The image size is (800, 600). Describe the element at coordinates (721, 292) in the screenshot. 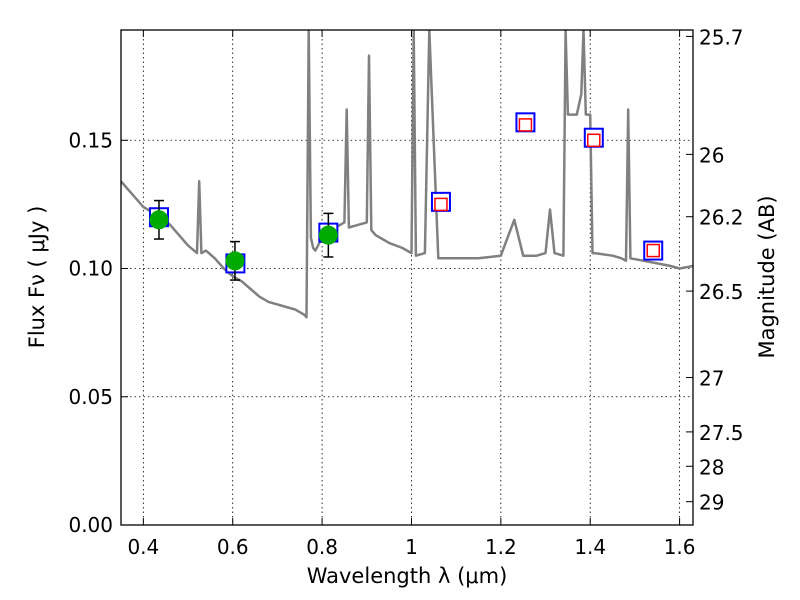

I see `magnitude-tick-label: 26.5` at that location.